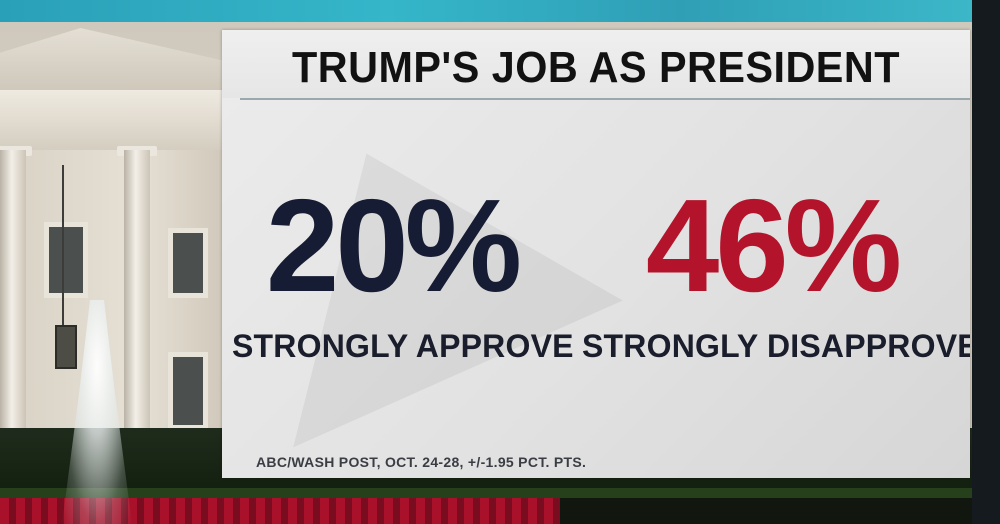 This screenshot has width=1000, height=524. I want to click on stat-strongly-approve: 20% STRONGLY APPROVE, so click(403, 268).